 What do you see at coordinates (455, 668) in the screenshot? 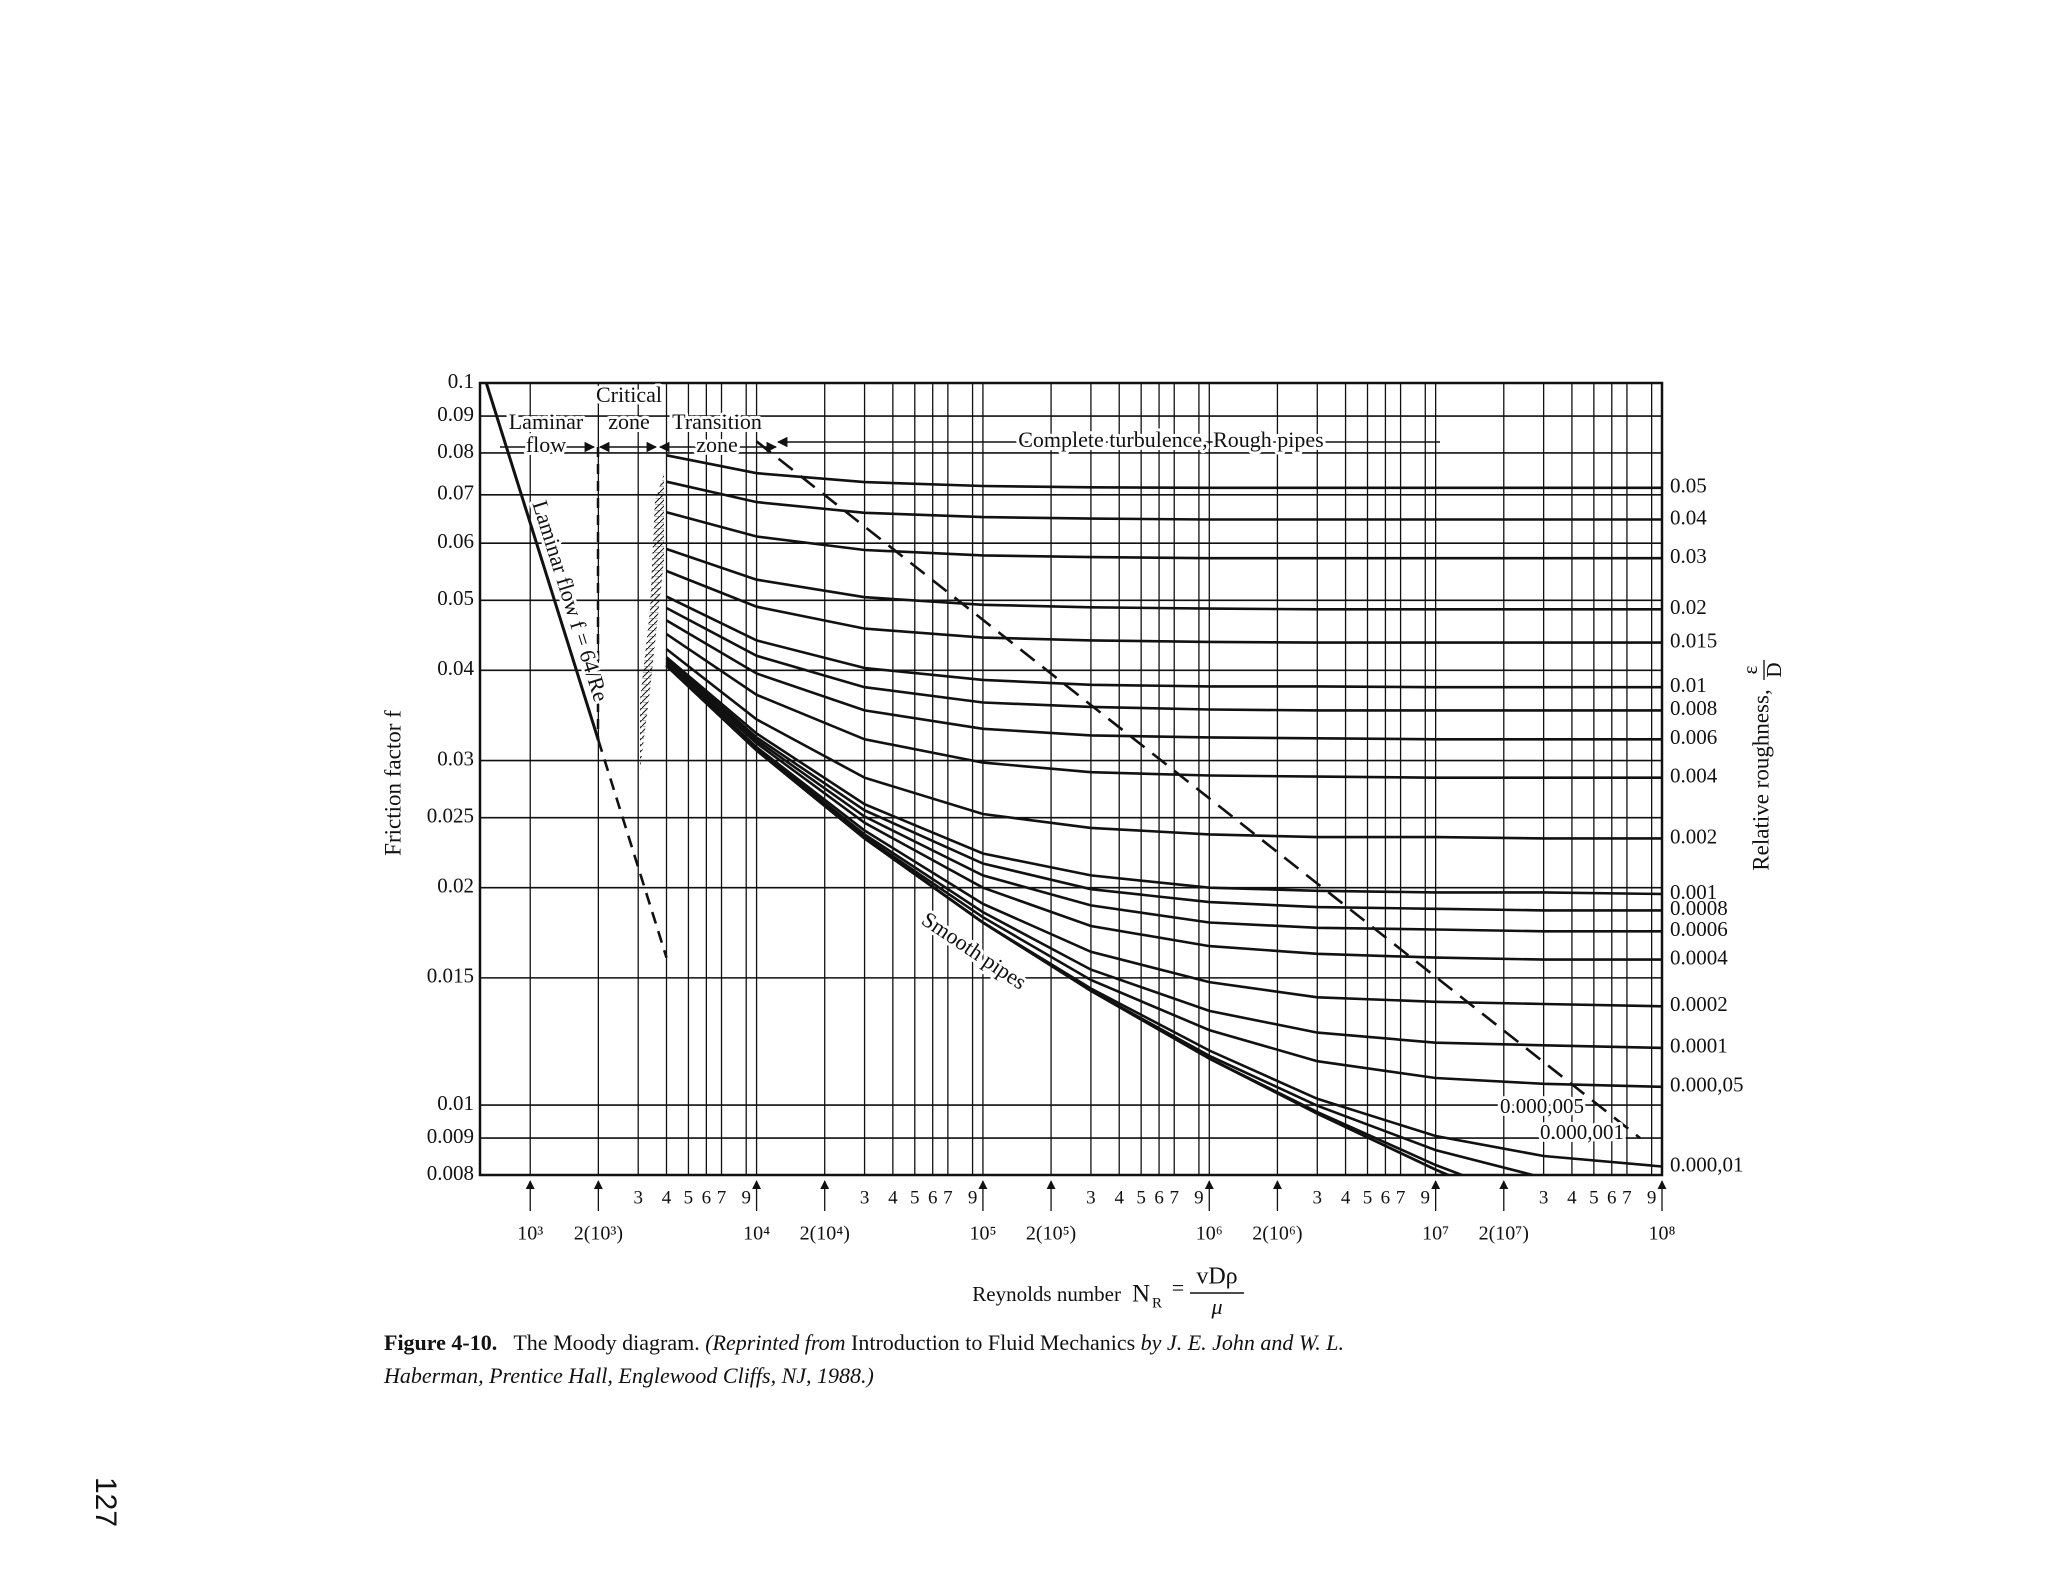
I see `y-tick-label: 0.04` at bounding box center [455, 668].